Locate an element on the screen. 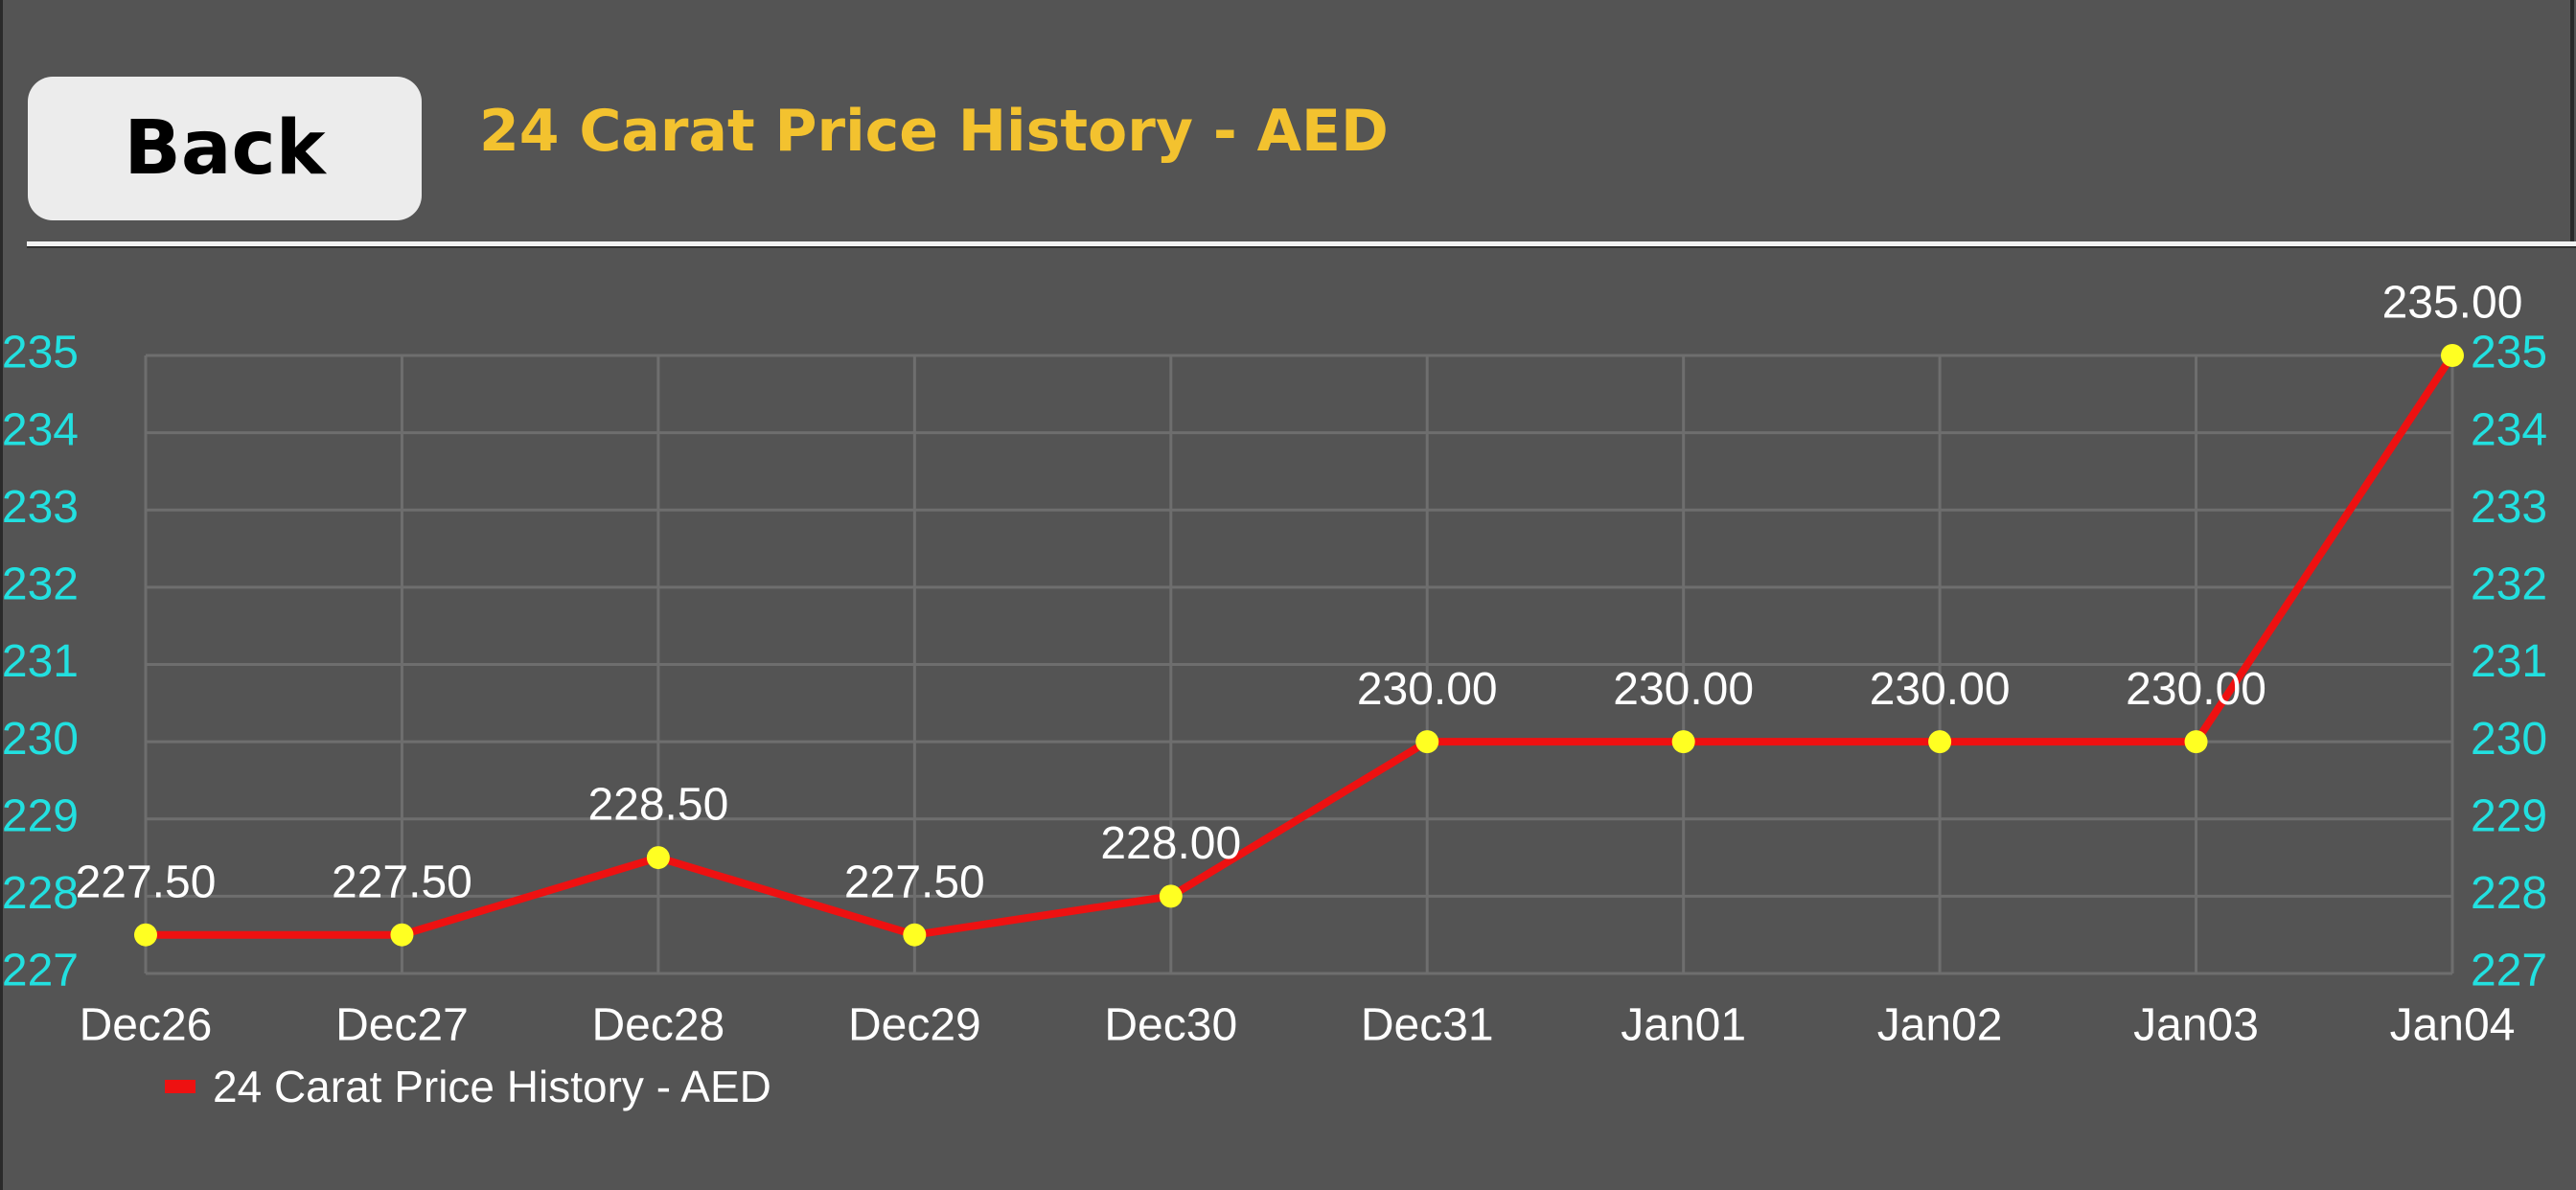 This screenshot has height=1190, width=2576. y-axis-right-tick-label: 231 is located at coordinates (2509, 662).